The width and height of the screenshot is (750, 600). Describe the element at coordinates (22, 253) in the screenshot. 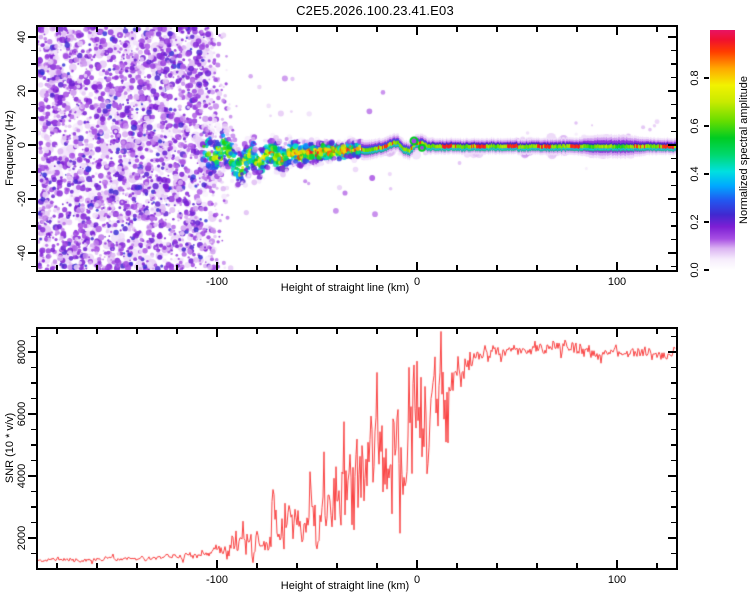

I see `y-tick-label: -40` at that location.